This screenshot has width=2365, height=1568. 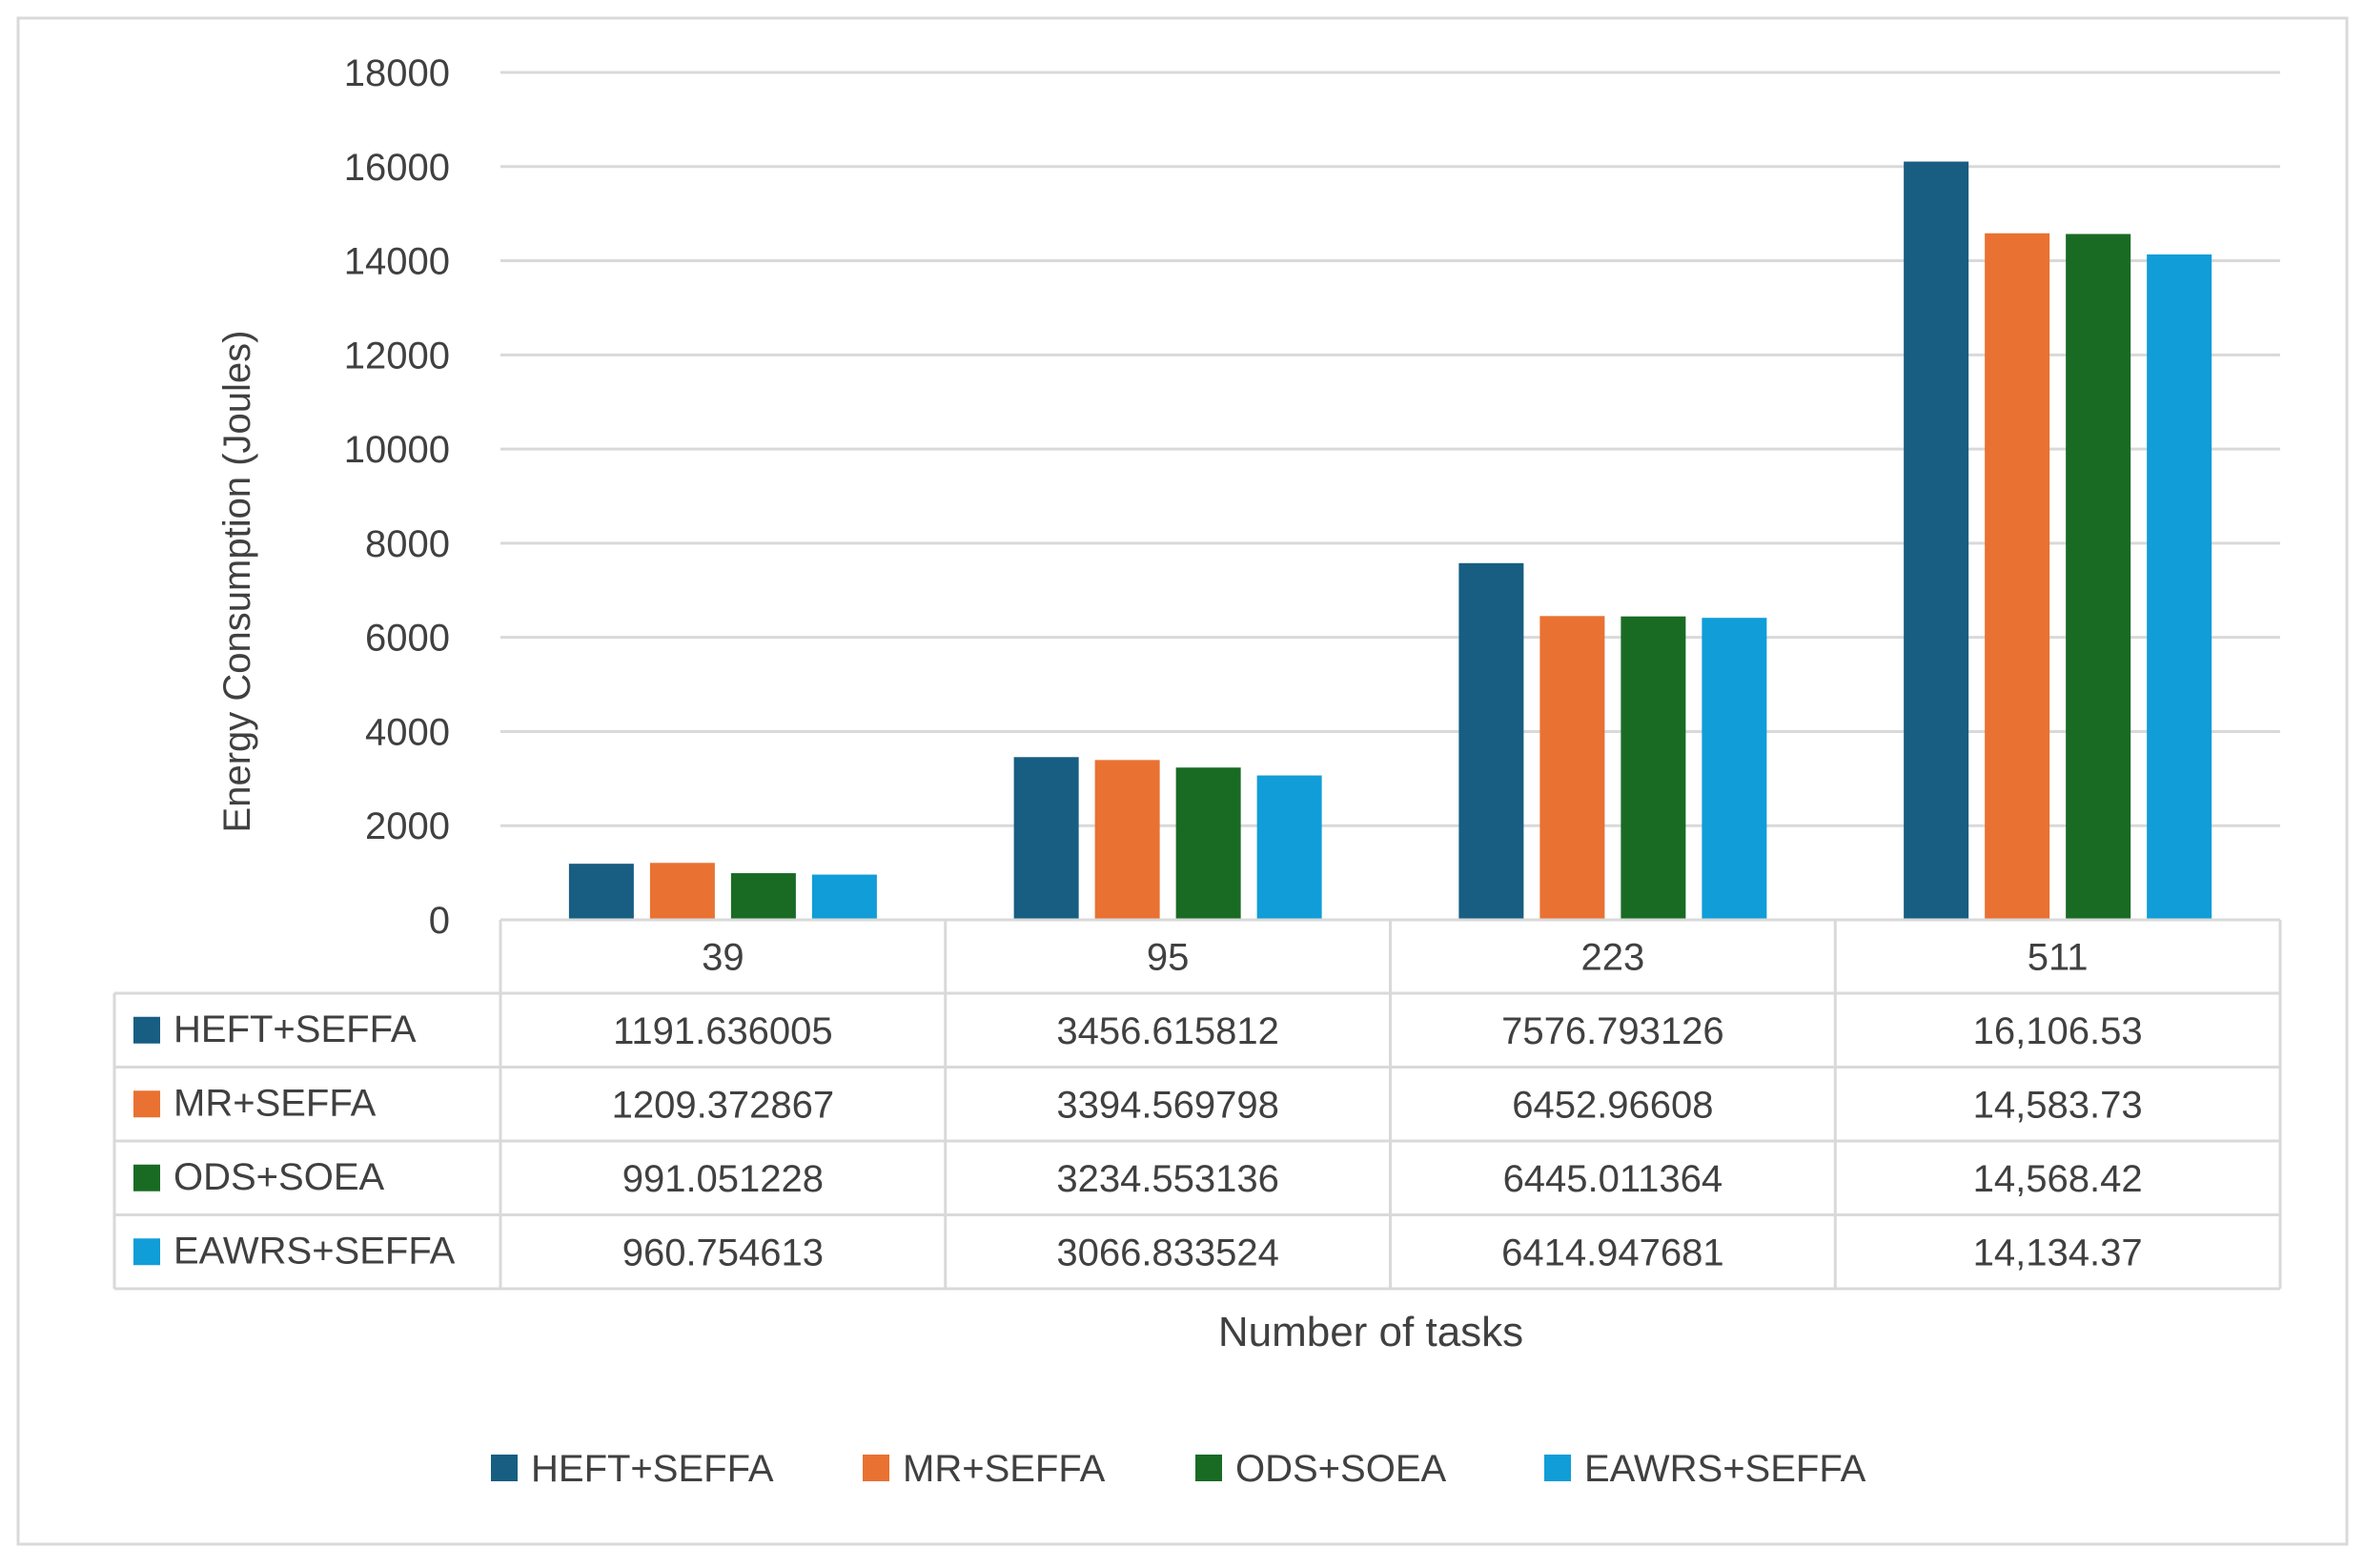 I want to click on legend-swatch-heft-seffa, so click(x=504, y=1468).